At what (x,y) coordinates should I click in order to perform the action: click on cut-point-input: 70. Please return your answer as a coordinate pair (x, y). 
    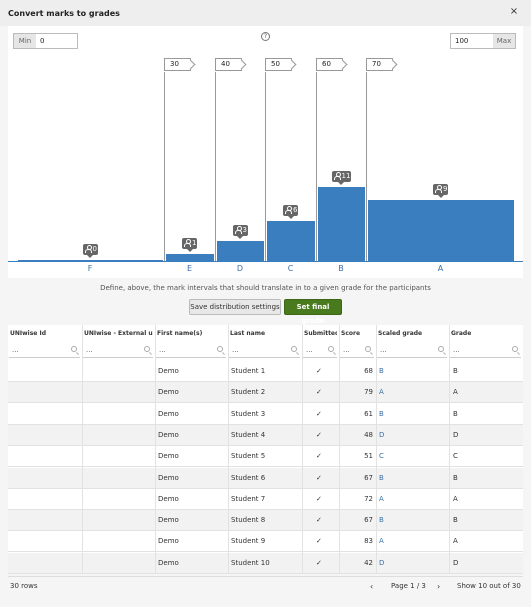
    Looking at the image, I should click on (379, 64).